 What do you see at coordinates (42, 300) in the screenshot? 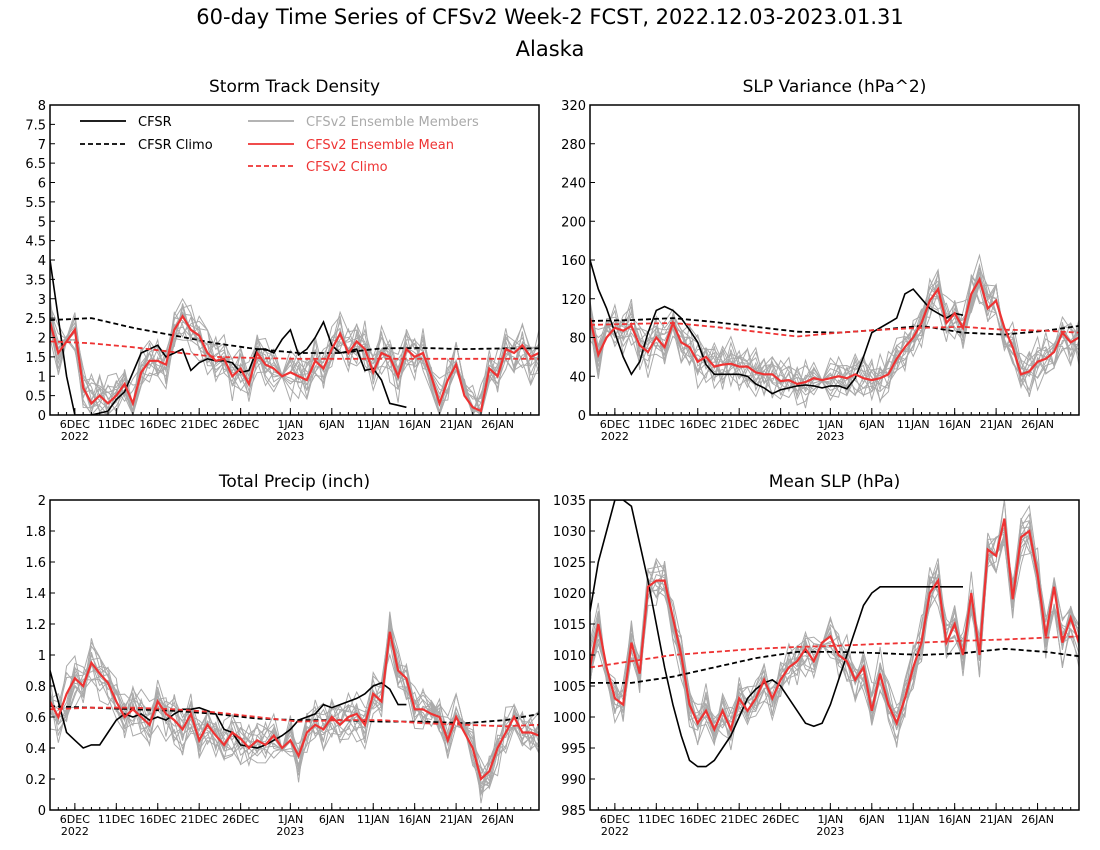
I see `y-tick-label: 3` at bounding box center [42, 300].